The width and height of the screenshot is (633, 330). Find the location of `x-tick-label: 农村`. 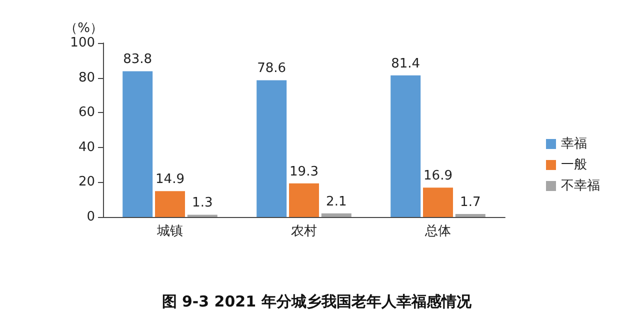

x-tick-label: 农村 is located at coordinates (304, 231).